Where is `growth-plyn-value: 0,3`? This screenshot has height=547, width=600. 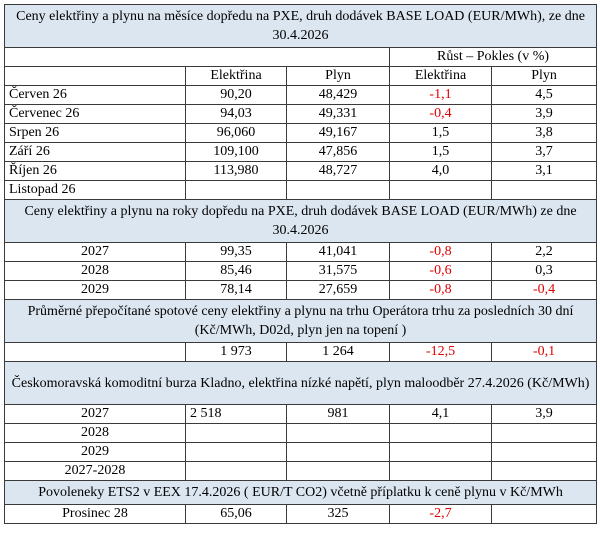 growth-plyn-value: 0,3 is located at coordinates (544, 271).